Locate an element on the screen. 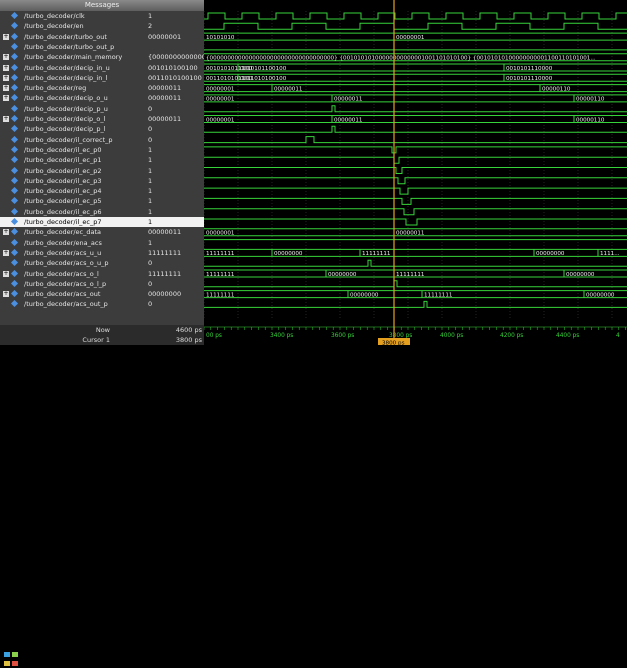 This screenshot has height=668, width=627. signal-row: /turbo_decoder/acs_o_u_p is located at coordinates (73, 263).